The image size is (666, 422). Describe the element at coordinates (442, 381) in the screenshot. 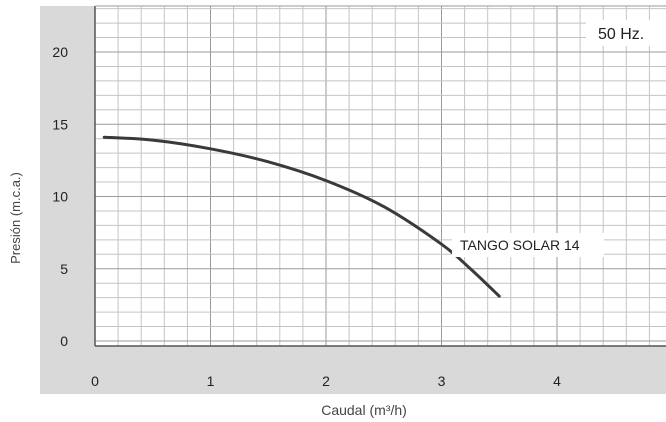

I see `x-tick-label: 3` at that location.